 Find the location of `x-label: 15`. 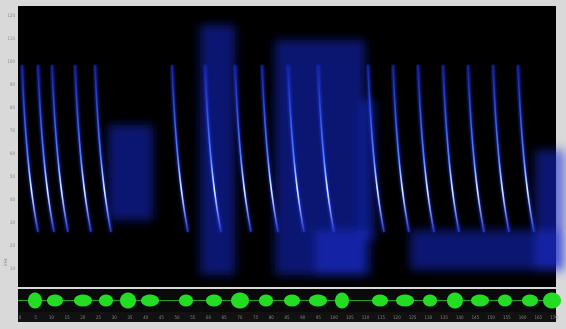

x-label: 15 is located at coordinates (68, 317).